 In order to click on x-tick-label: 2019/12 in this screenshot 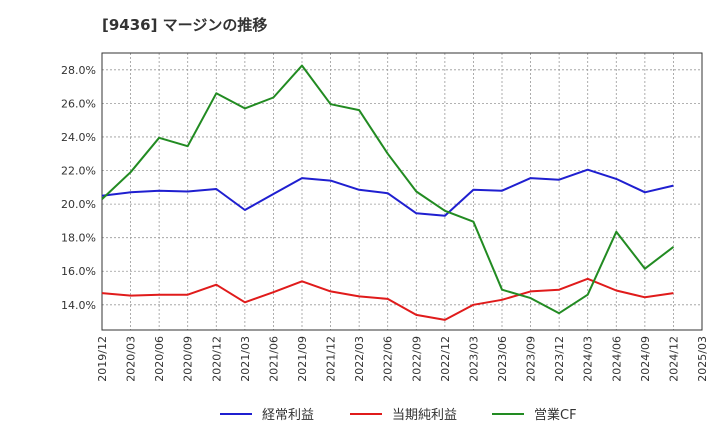, I will do `click(102, 359)`.